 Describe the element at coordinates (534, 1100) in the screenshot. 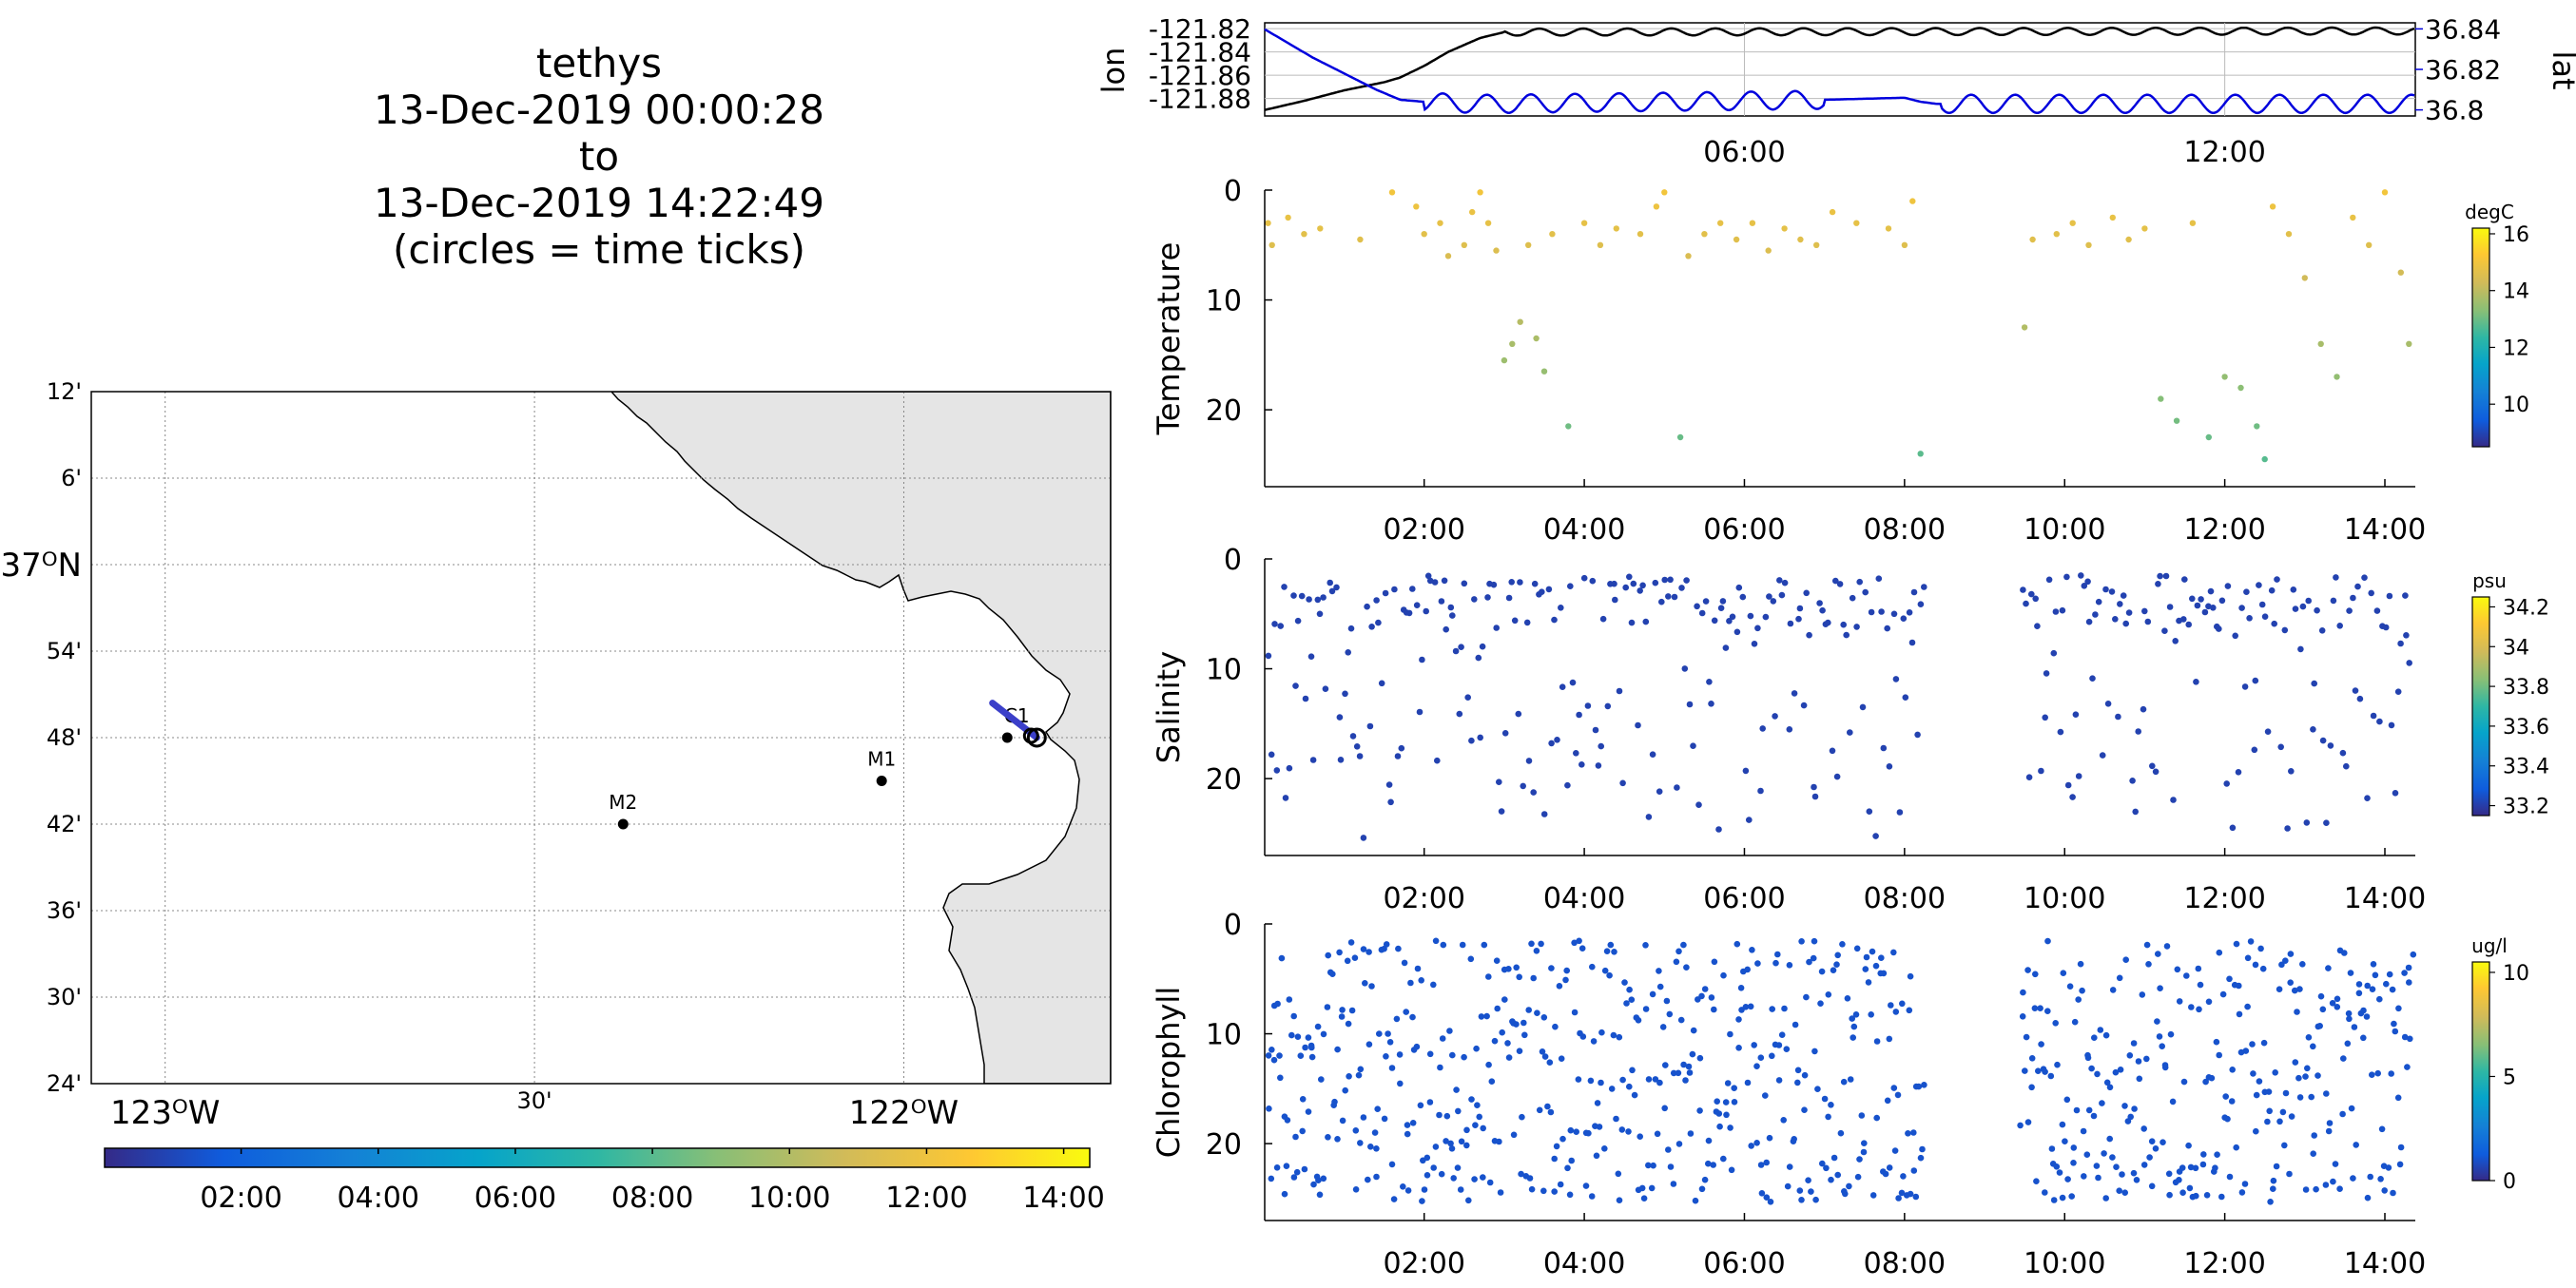

I see `map-lon-tick-label: 30'` at that location.